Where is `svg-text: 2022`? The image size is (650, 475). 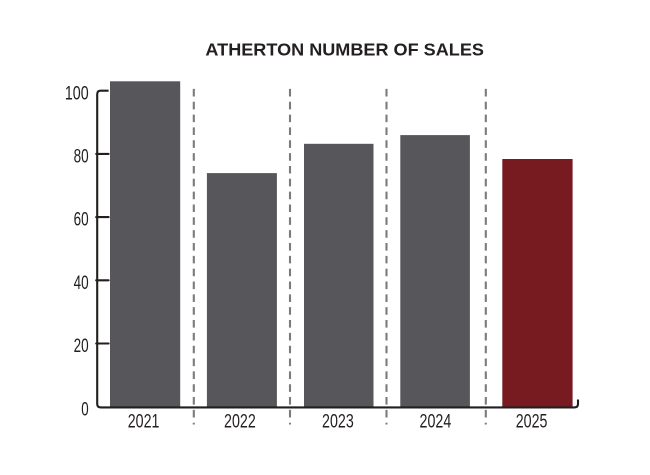 svg-text: 2022 is located at coordinates (240, 422).